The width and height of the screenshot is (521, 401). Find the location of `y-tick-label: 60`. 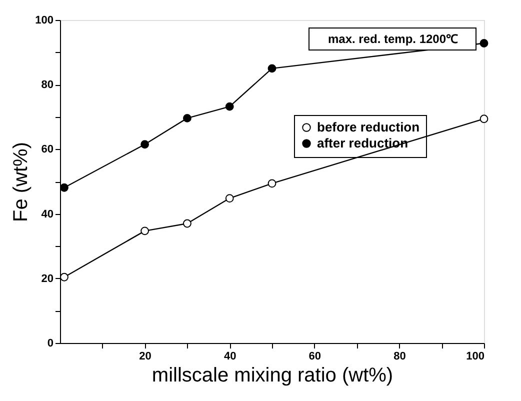

y-tick-label: 60 is located at coordinates (47, 150).